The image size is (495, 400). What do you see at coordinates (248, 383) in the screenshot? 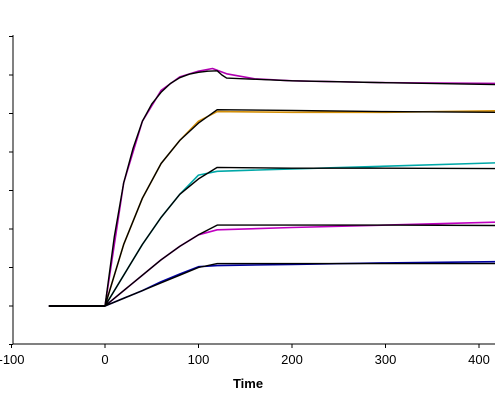
I see `x-axis-title: Time` at bounding box center [248, 383].